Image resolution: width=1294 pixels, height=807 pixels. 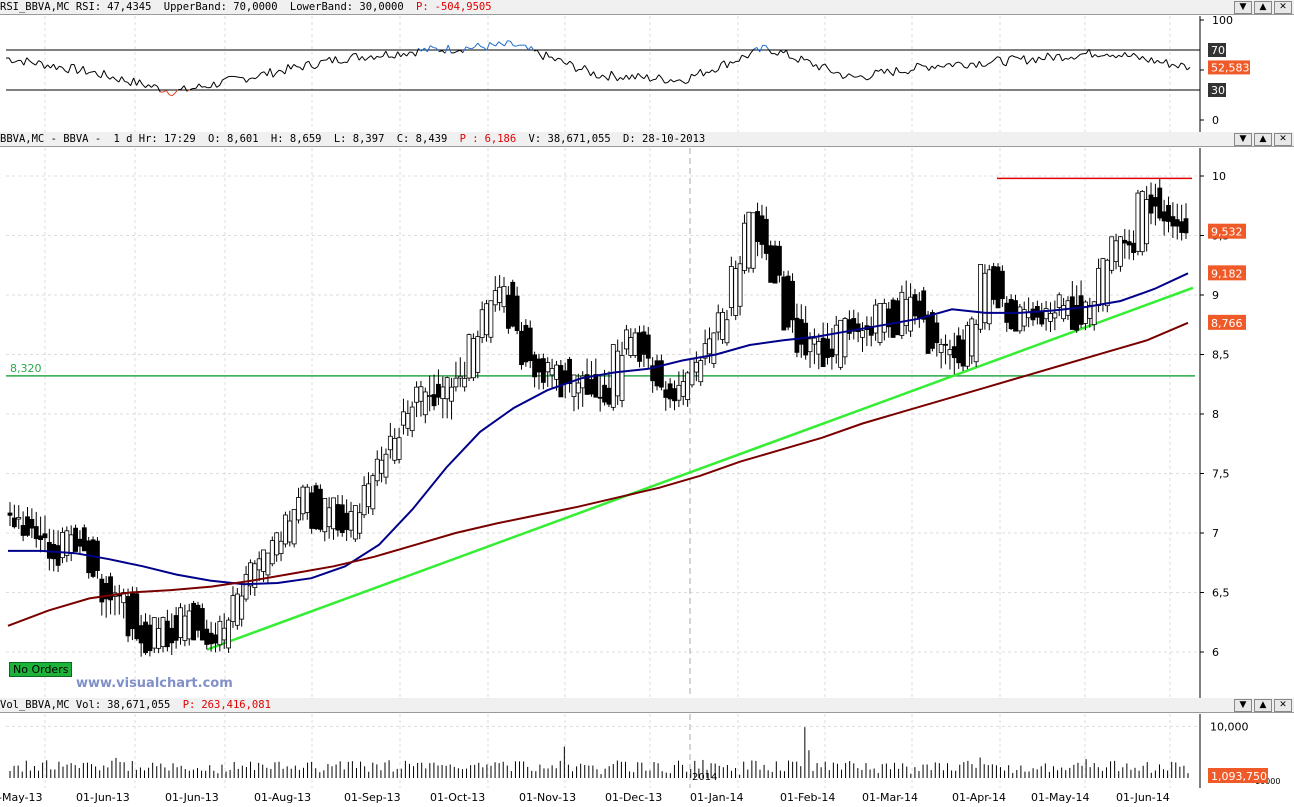 I want to click on price-low: L: 8,397, so click(x=359, y=139).